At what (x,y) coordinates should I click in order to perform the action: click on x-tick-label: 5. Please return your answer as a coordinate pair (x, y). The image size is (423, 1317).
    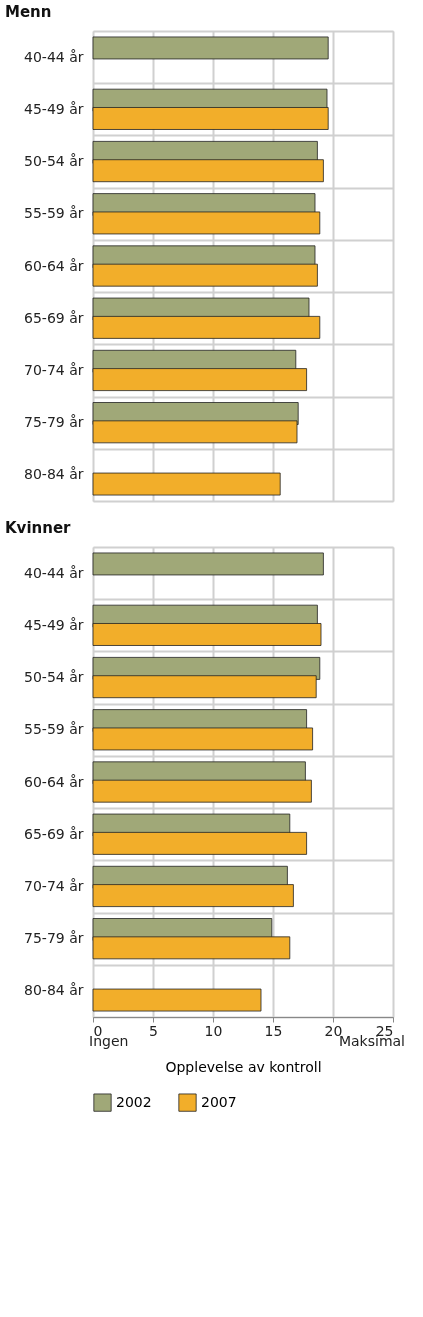
    Looking at the image, I should click on (153, 1030).